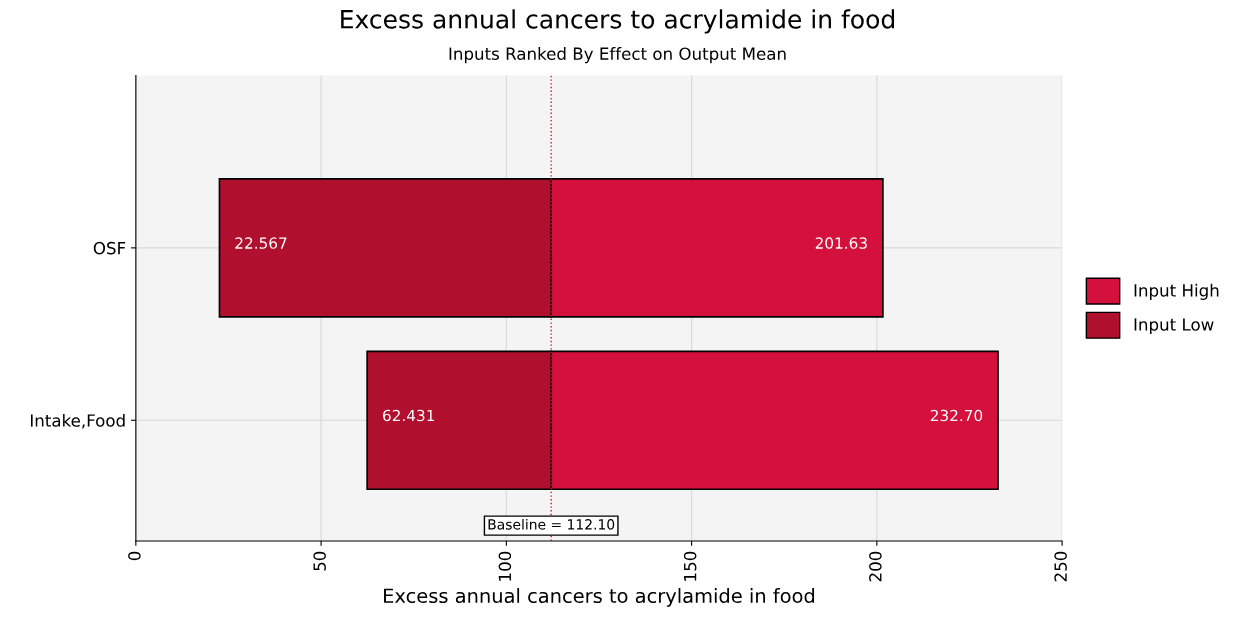 The width and height of the screenshot is (1235, 629). I want to click on y-tick-label: Intake,Food, so click(77, 421).